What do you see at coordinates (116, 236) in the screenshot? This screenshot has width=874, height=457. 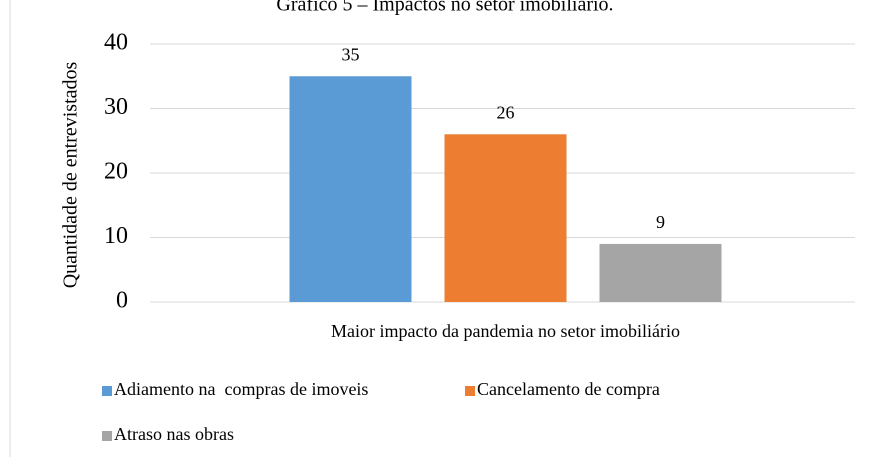 I see `y-tick-label: 10` at bounding box center [116, 236].